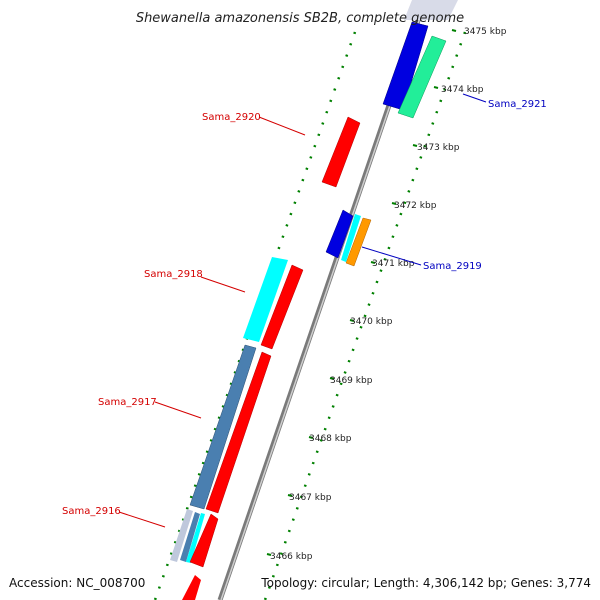 The height and width of the screenshot is (600, 600). What do you see at coordinates (191, 587) in the screenshot?
I see `gene-block-bottom-red` at bounding box center [191, 587].